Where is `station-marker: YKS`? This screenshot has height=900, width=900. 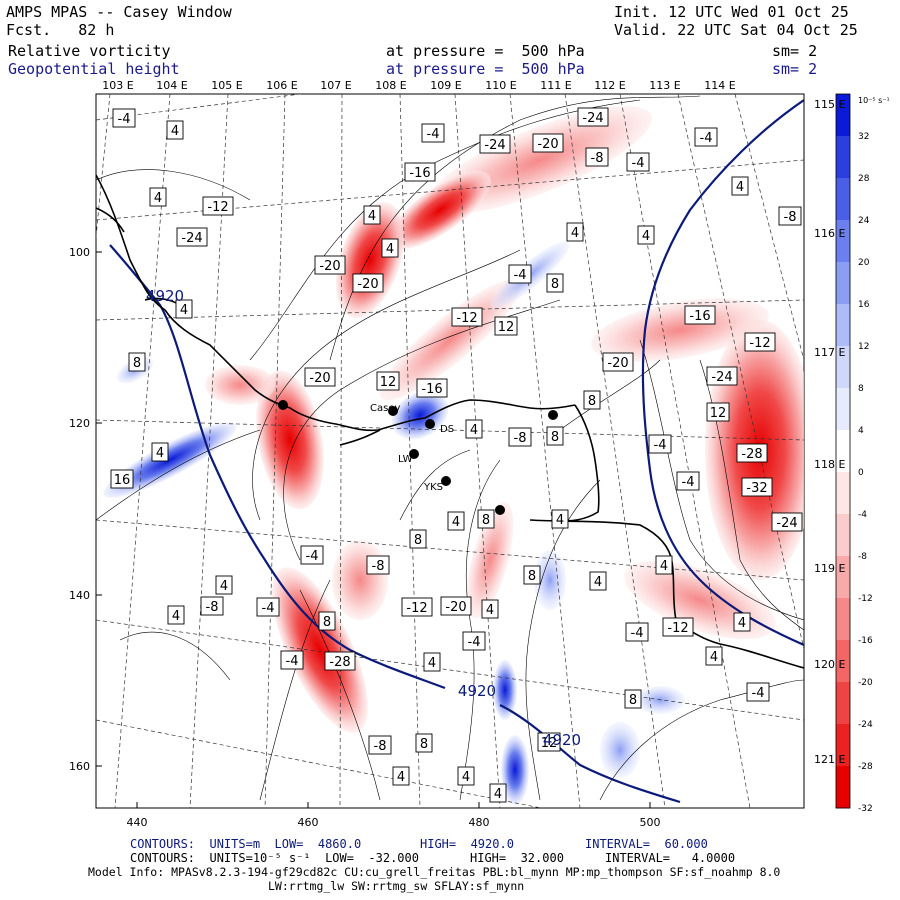 station-marker: YKS is located at coordinates (437, 484).